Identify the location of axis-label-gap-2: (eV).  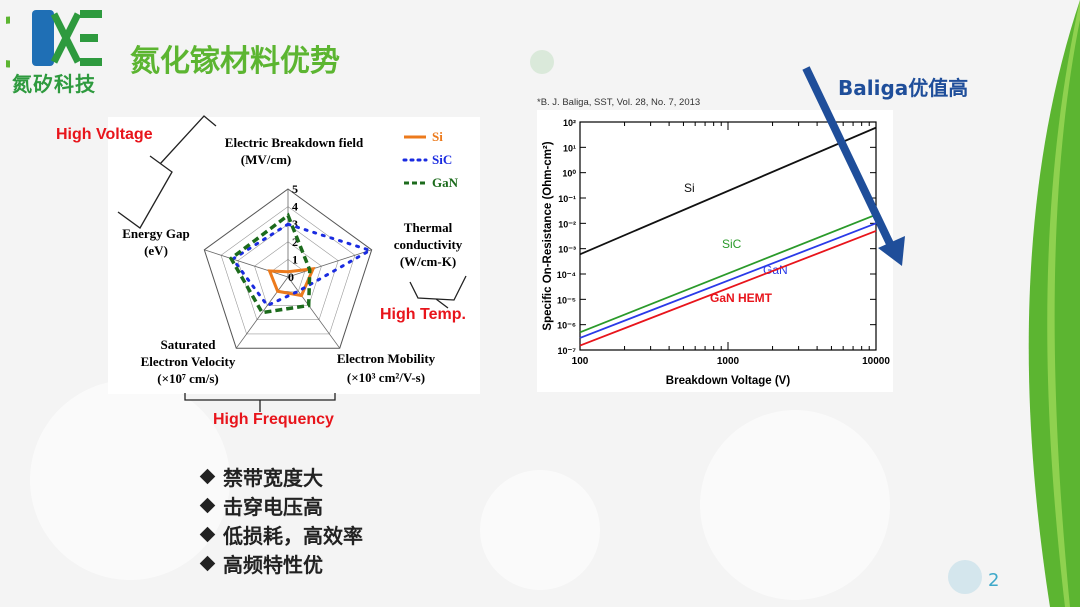
(156, 250).